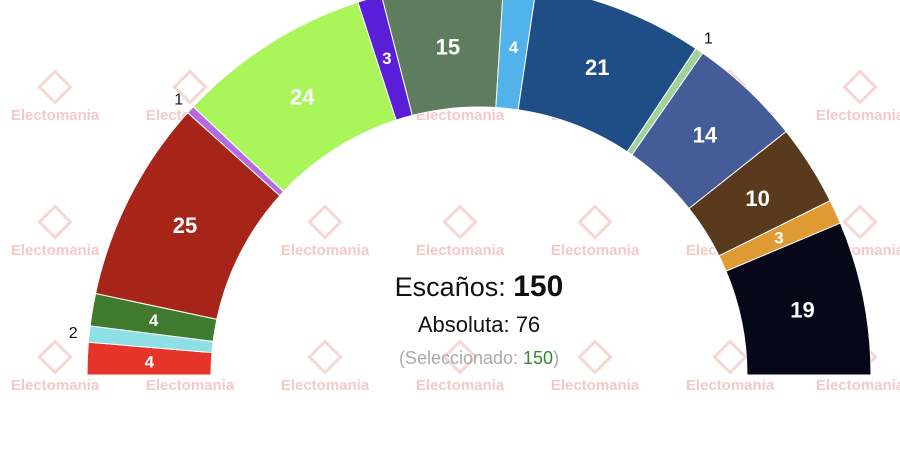  Describe the element at coordinates (757, 198) in the screenshot. I see `seat-count-label: 10` at that location.